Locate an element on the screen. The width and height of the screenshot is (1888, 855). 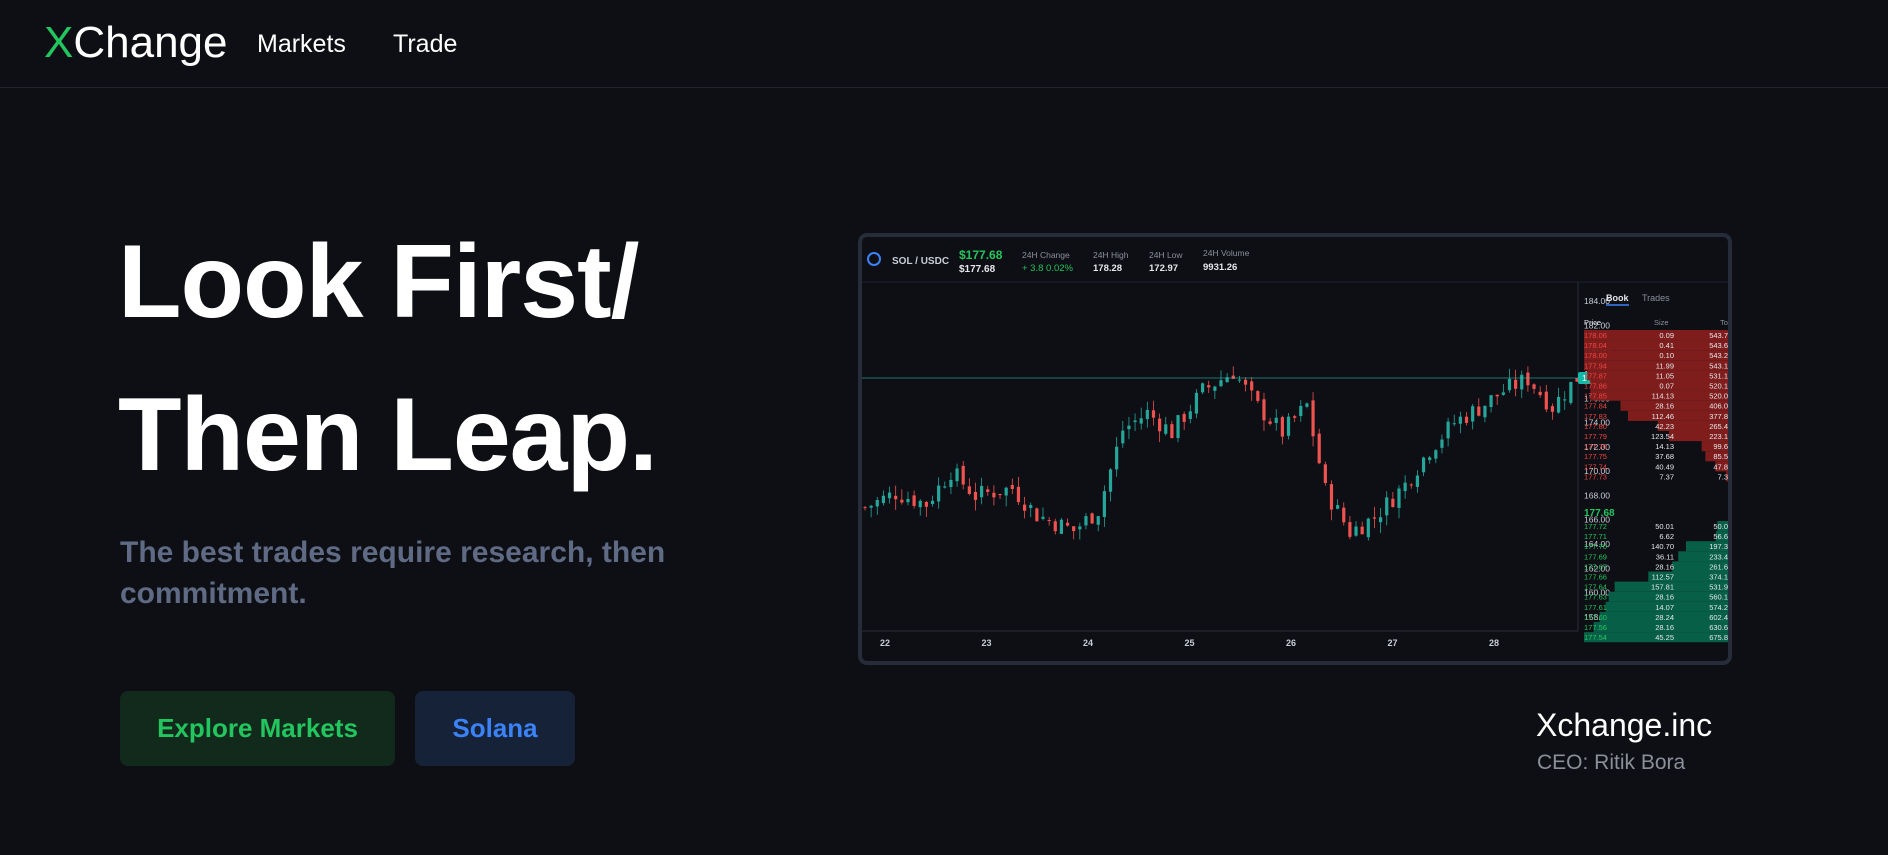
stat-value: 178.28 is located at coordinates (1107, 268).